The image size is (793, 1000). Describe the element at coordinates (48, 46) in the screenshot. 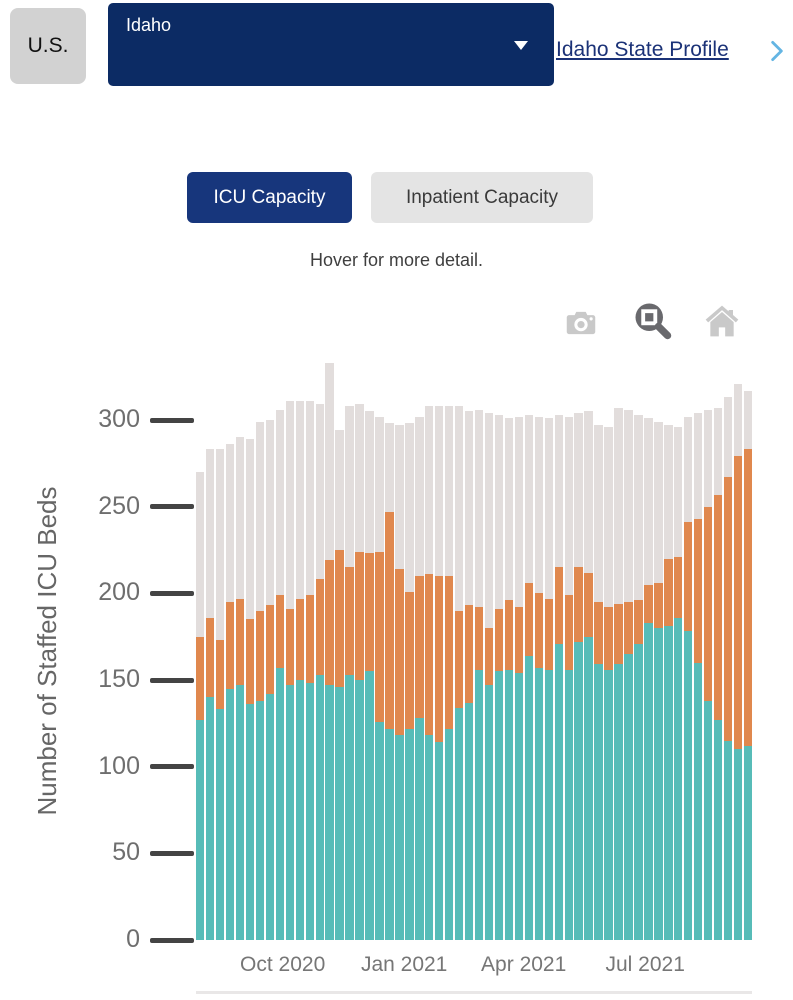

I see `us-button: U.S.` at that location.